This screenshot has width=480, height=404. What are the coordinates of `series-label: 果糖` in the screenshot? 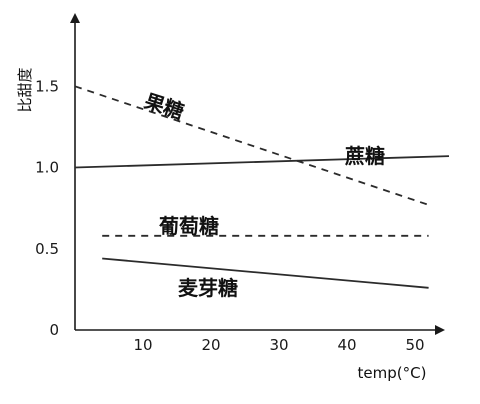 It's located at (163, 106).